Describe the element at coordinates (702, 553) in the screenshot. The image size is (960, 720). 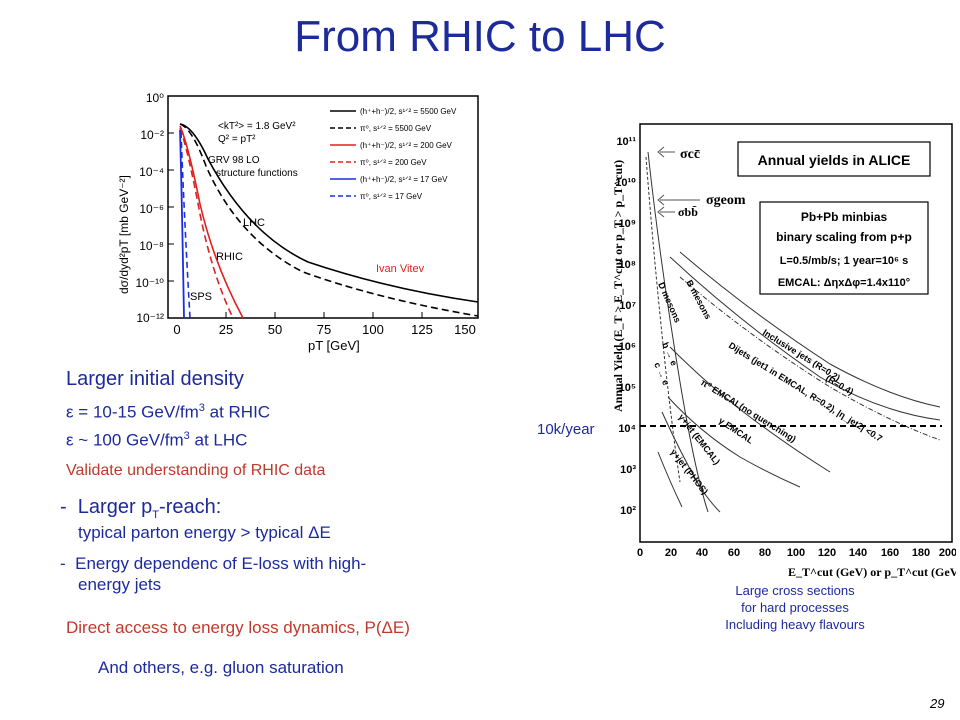
I see `x-tick: 40` at that location.